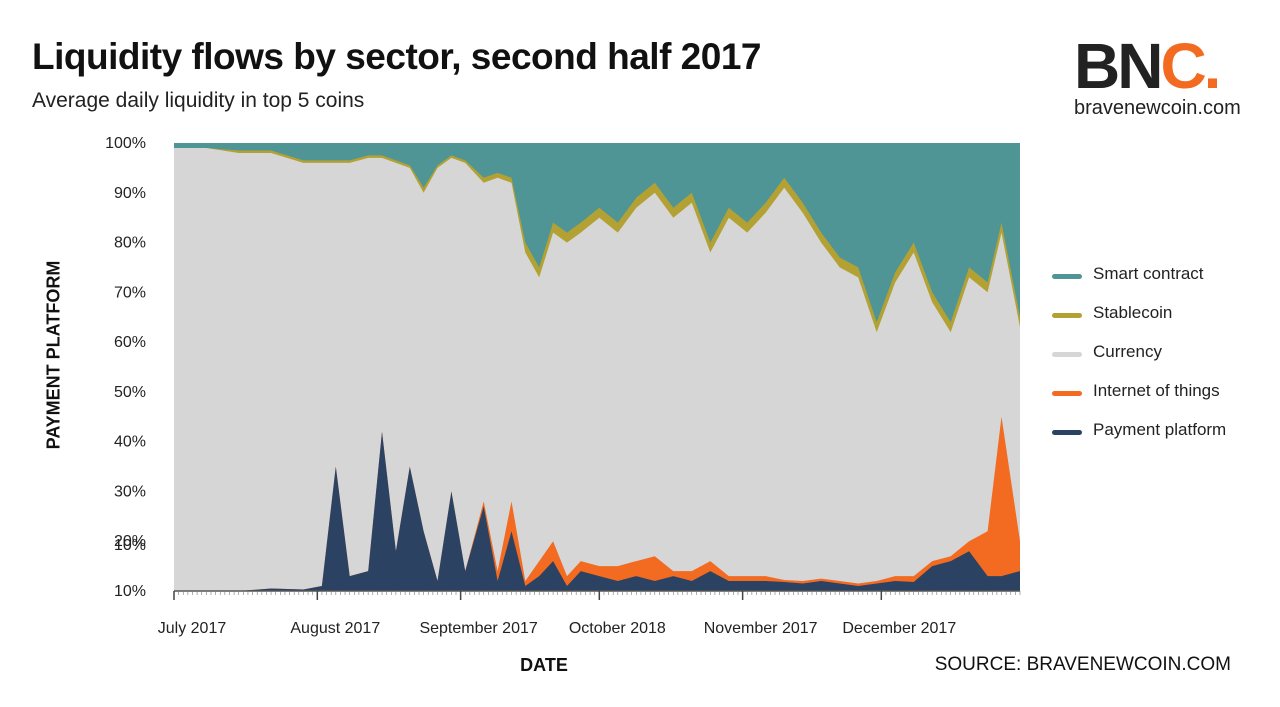 The height and width of the screenshot is (707, 1280). Describe the element at coordinates (899, 628) in the screenshot. I see `x-tick-label: December 2017` at that location.